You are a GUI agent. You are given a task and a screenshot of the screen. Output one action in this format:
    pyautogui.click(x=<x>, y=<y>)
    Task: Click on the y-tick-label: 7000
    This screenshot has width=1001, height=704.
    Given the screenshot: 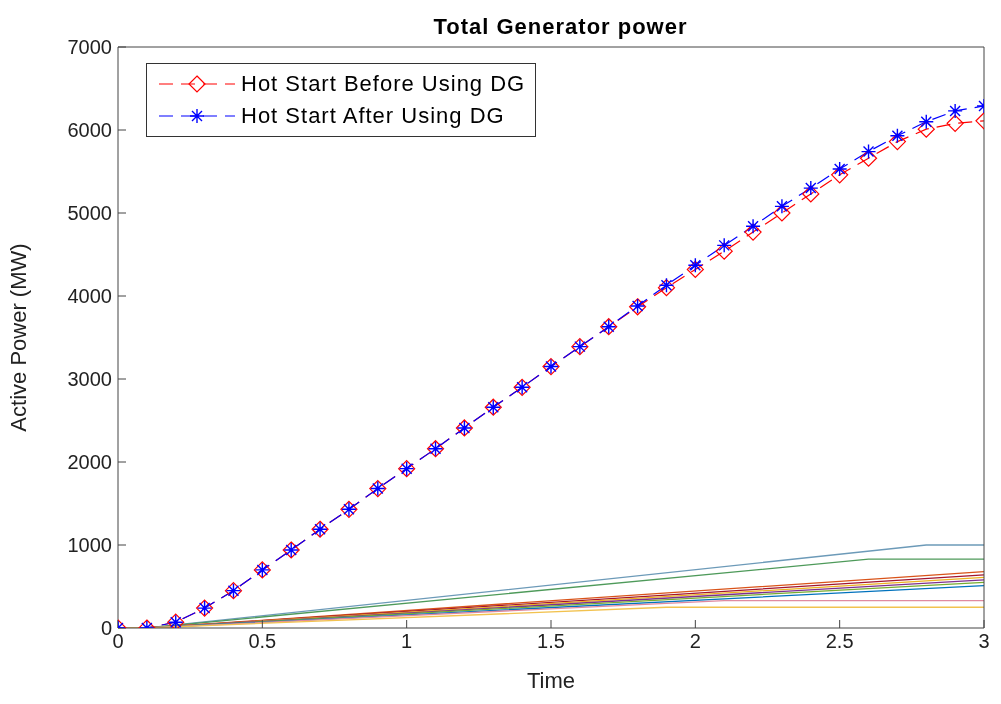 What is the action you would take?
    pyautogui.click(x=89, y=47)
    